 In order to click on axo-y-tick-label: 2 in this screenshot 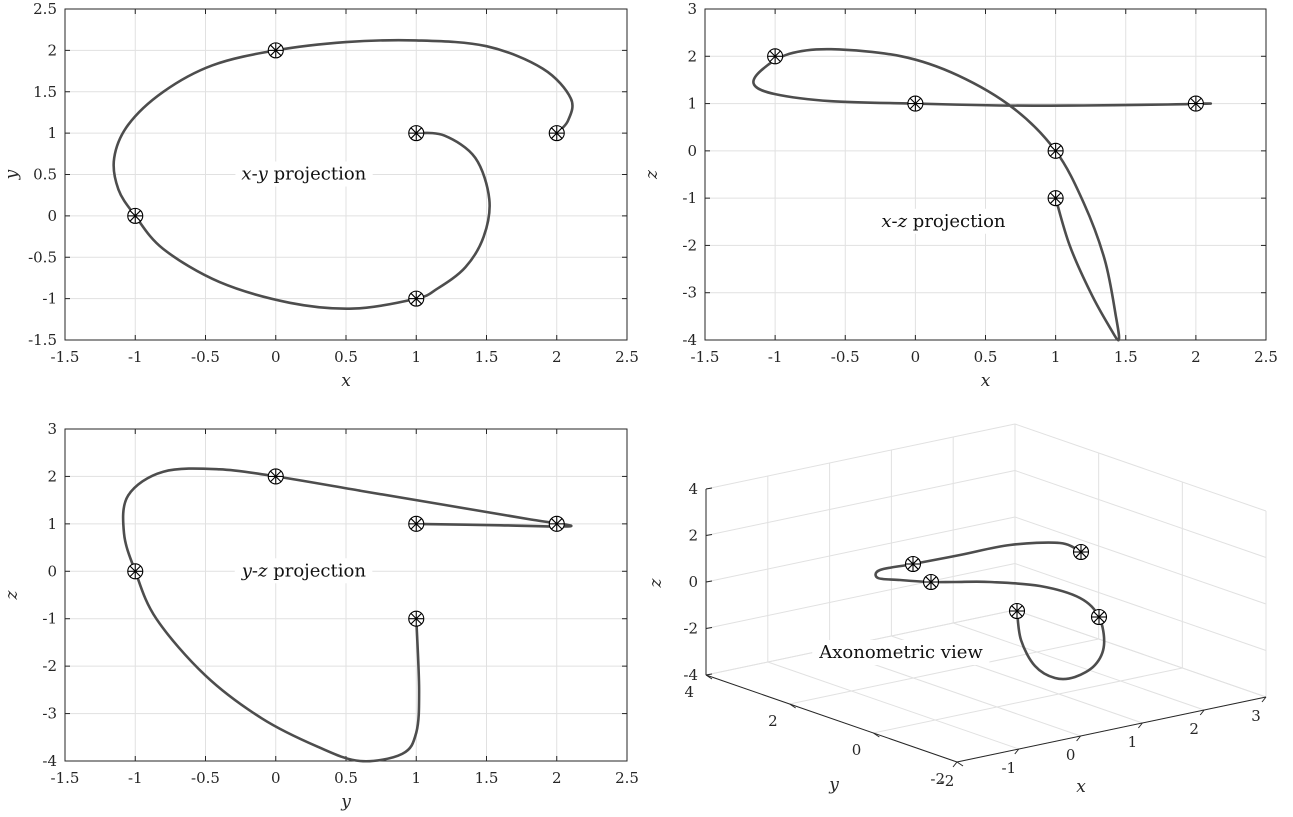, I will do `click(773, 721)`.